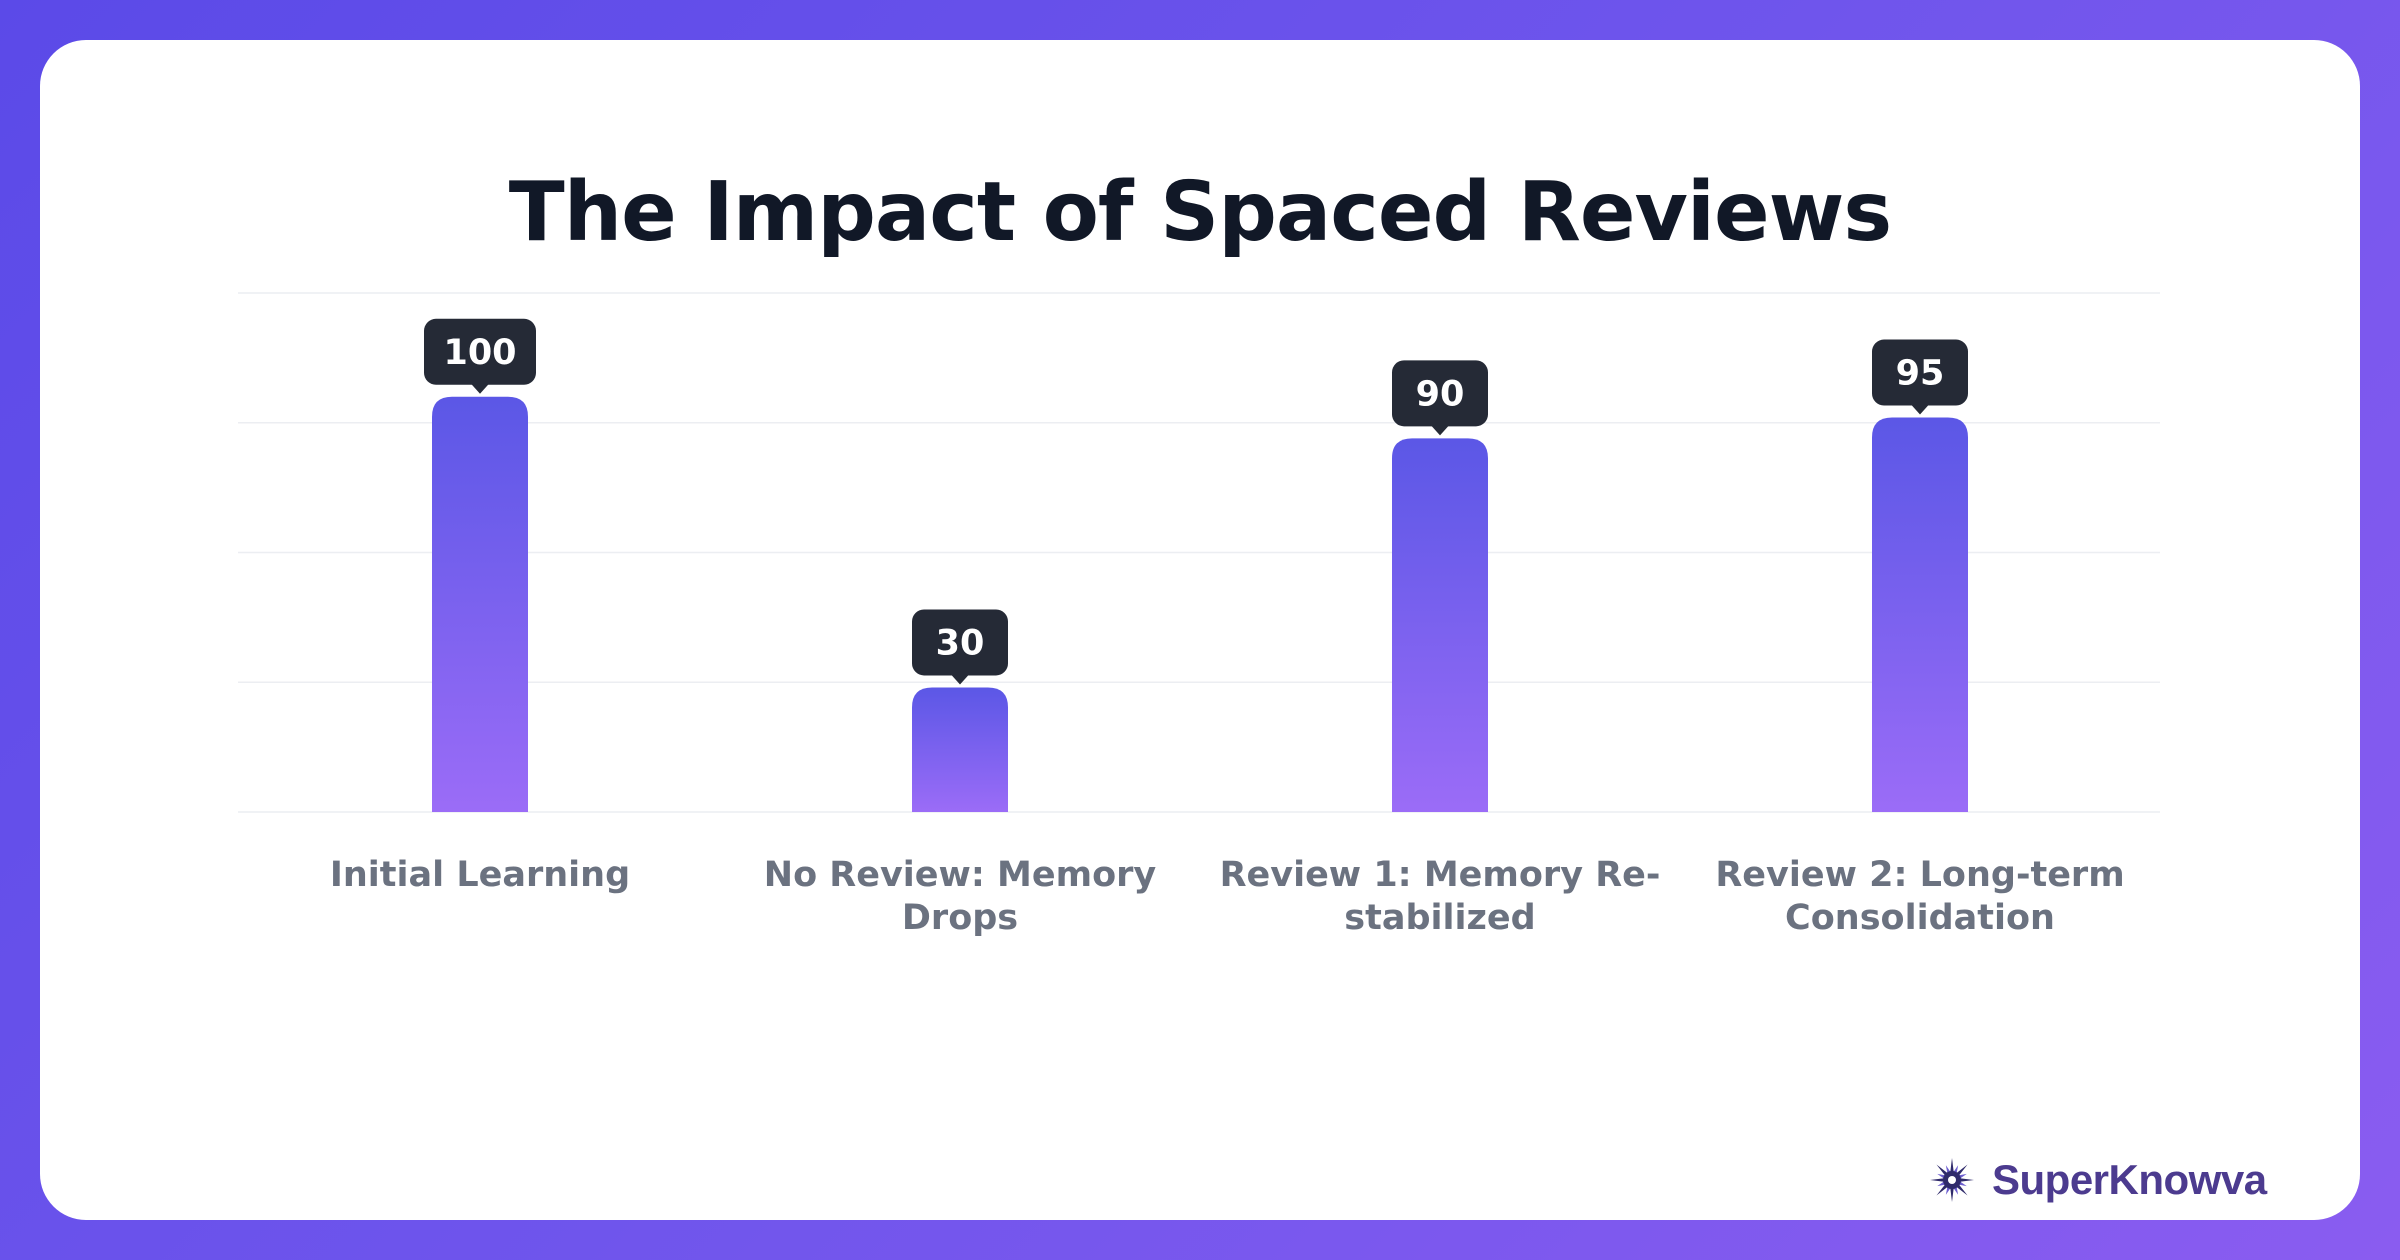 The height and width of the screenshot is (1260, 2400). Describe the element at coordinates (960, 896) in the screenshot. I see `x-tick-label: No Review: Memory Drops` at that location.